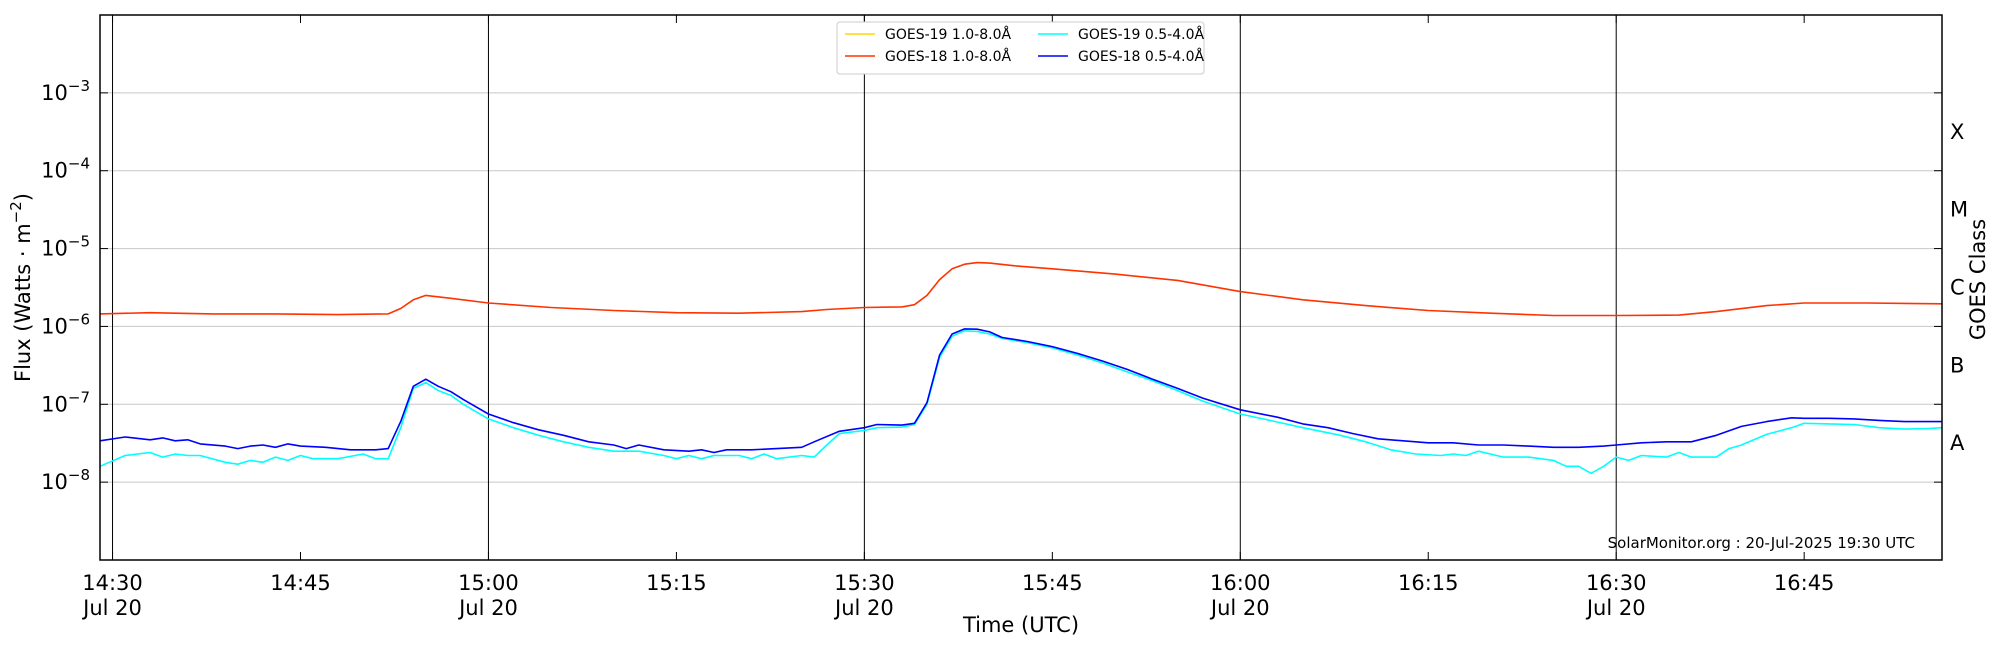 This screenshot has height=650, width=2000. I want to click on y-tick-label: 10⁻⁶, so click(65, 324).